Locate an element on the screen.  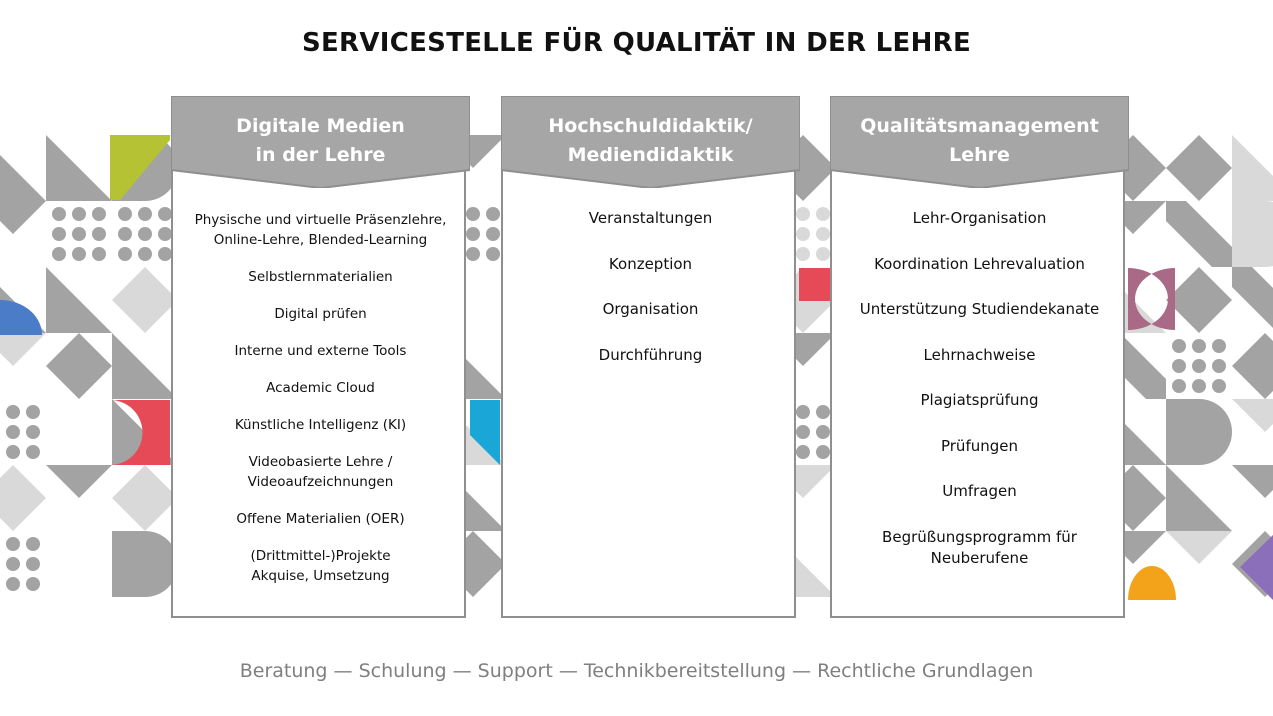
service-item: Organisation is located at coordinates (650, 309).